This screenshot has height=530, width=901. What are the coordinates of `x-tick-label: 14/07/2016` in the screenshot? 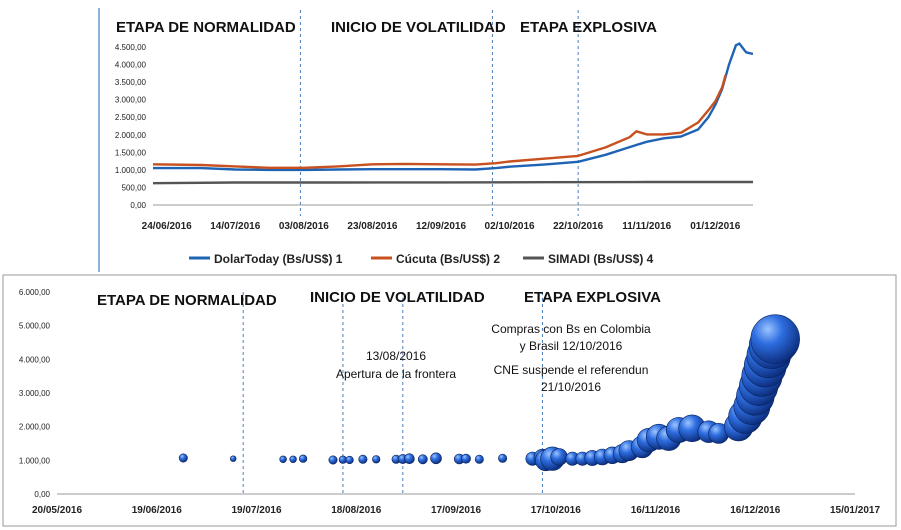 It's located at (235, 226).